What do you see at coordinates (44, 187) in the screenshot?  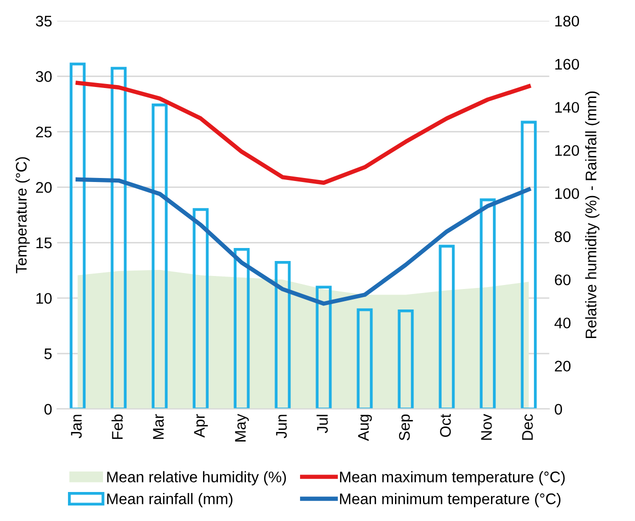 I see `y-tick-label: 20` at bounding box center [44, 187].